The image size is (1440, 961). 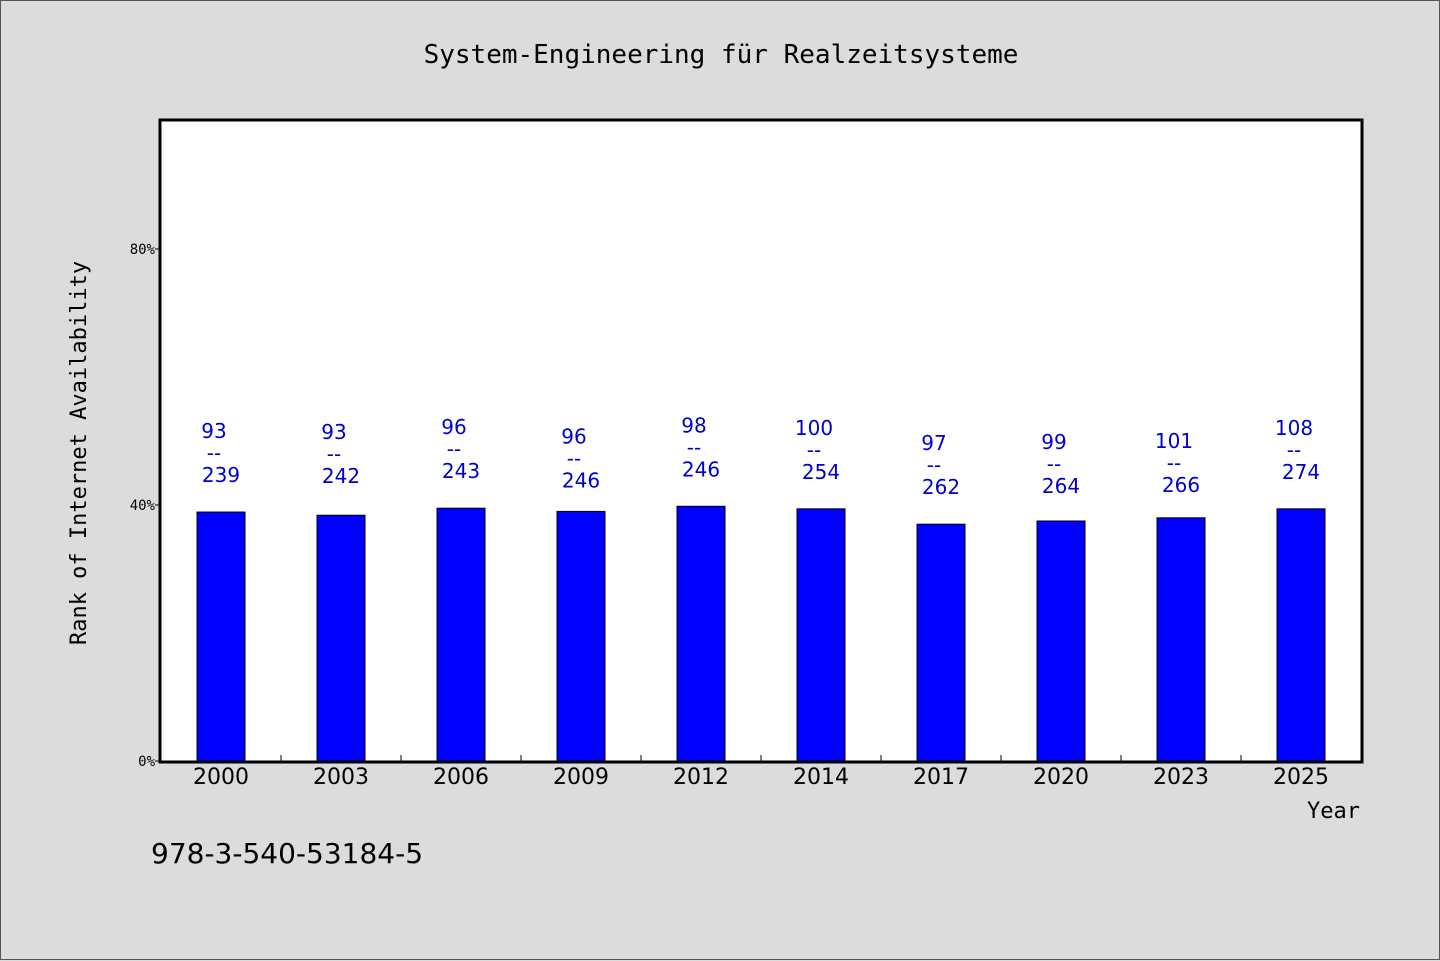 I want to click on data-label-bottom: 264, so click(x=1061, y=486).